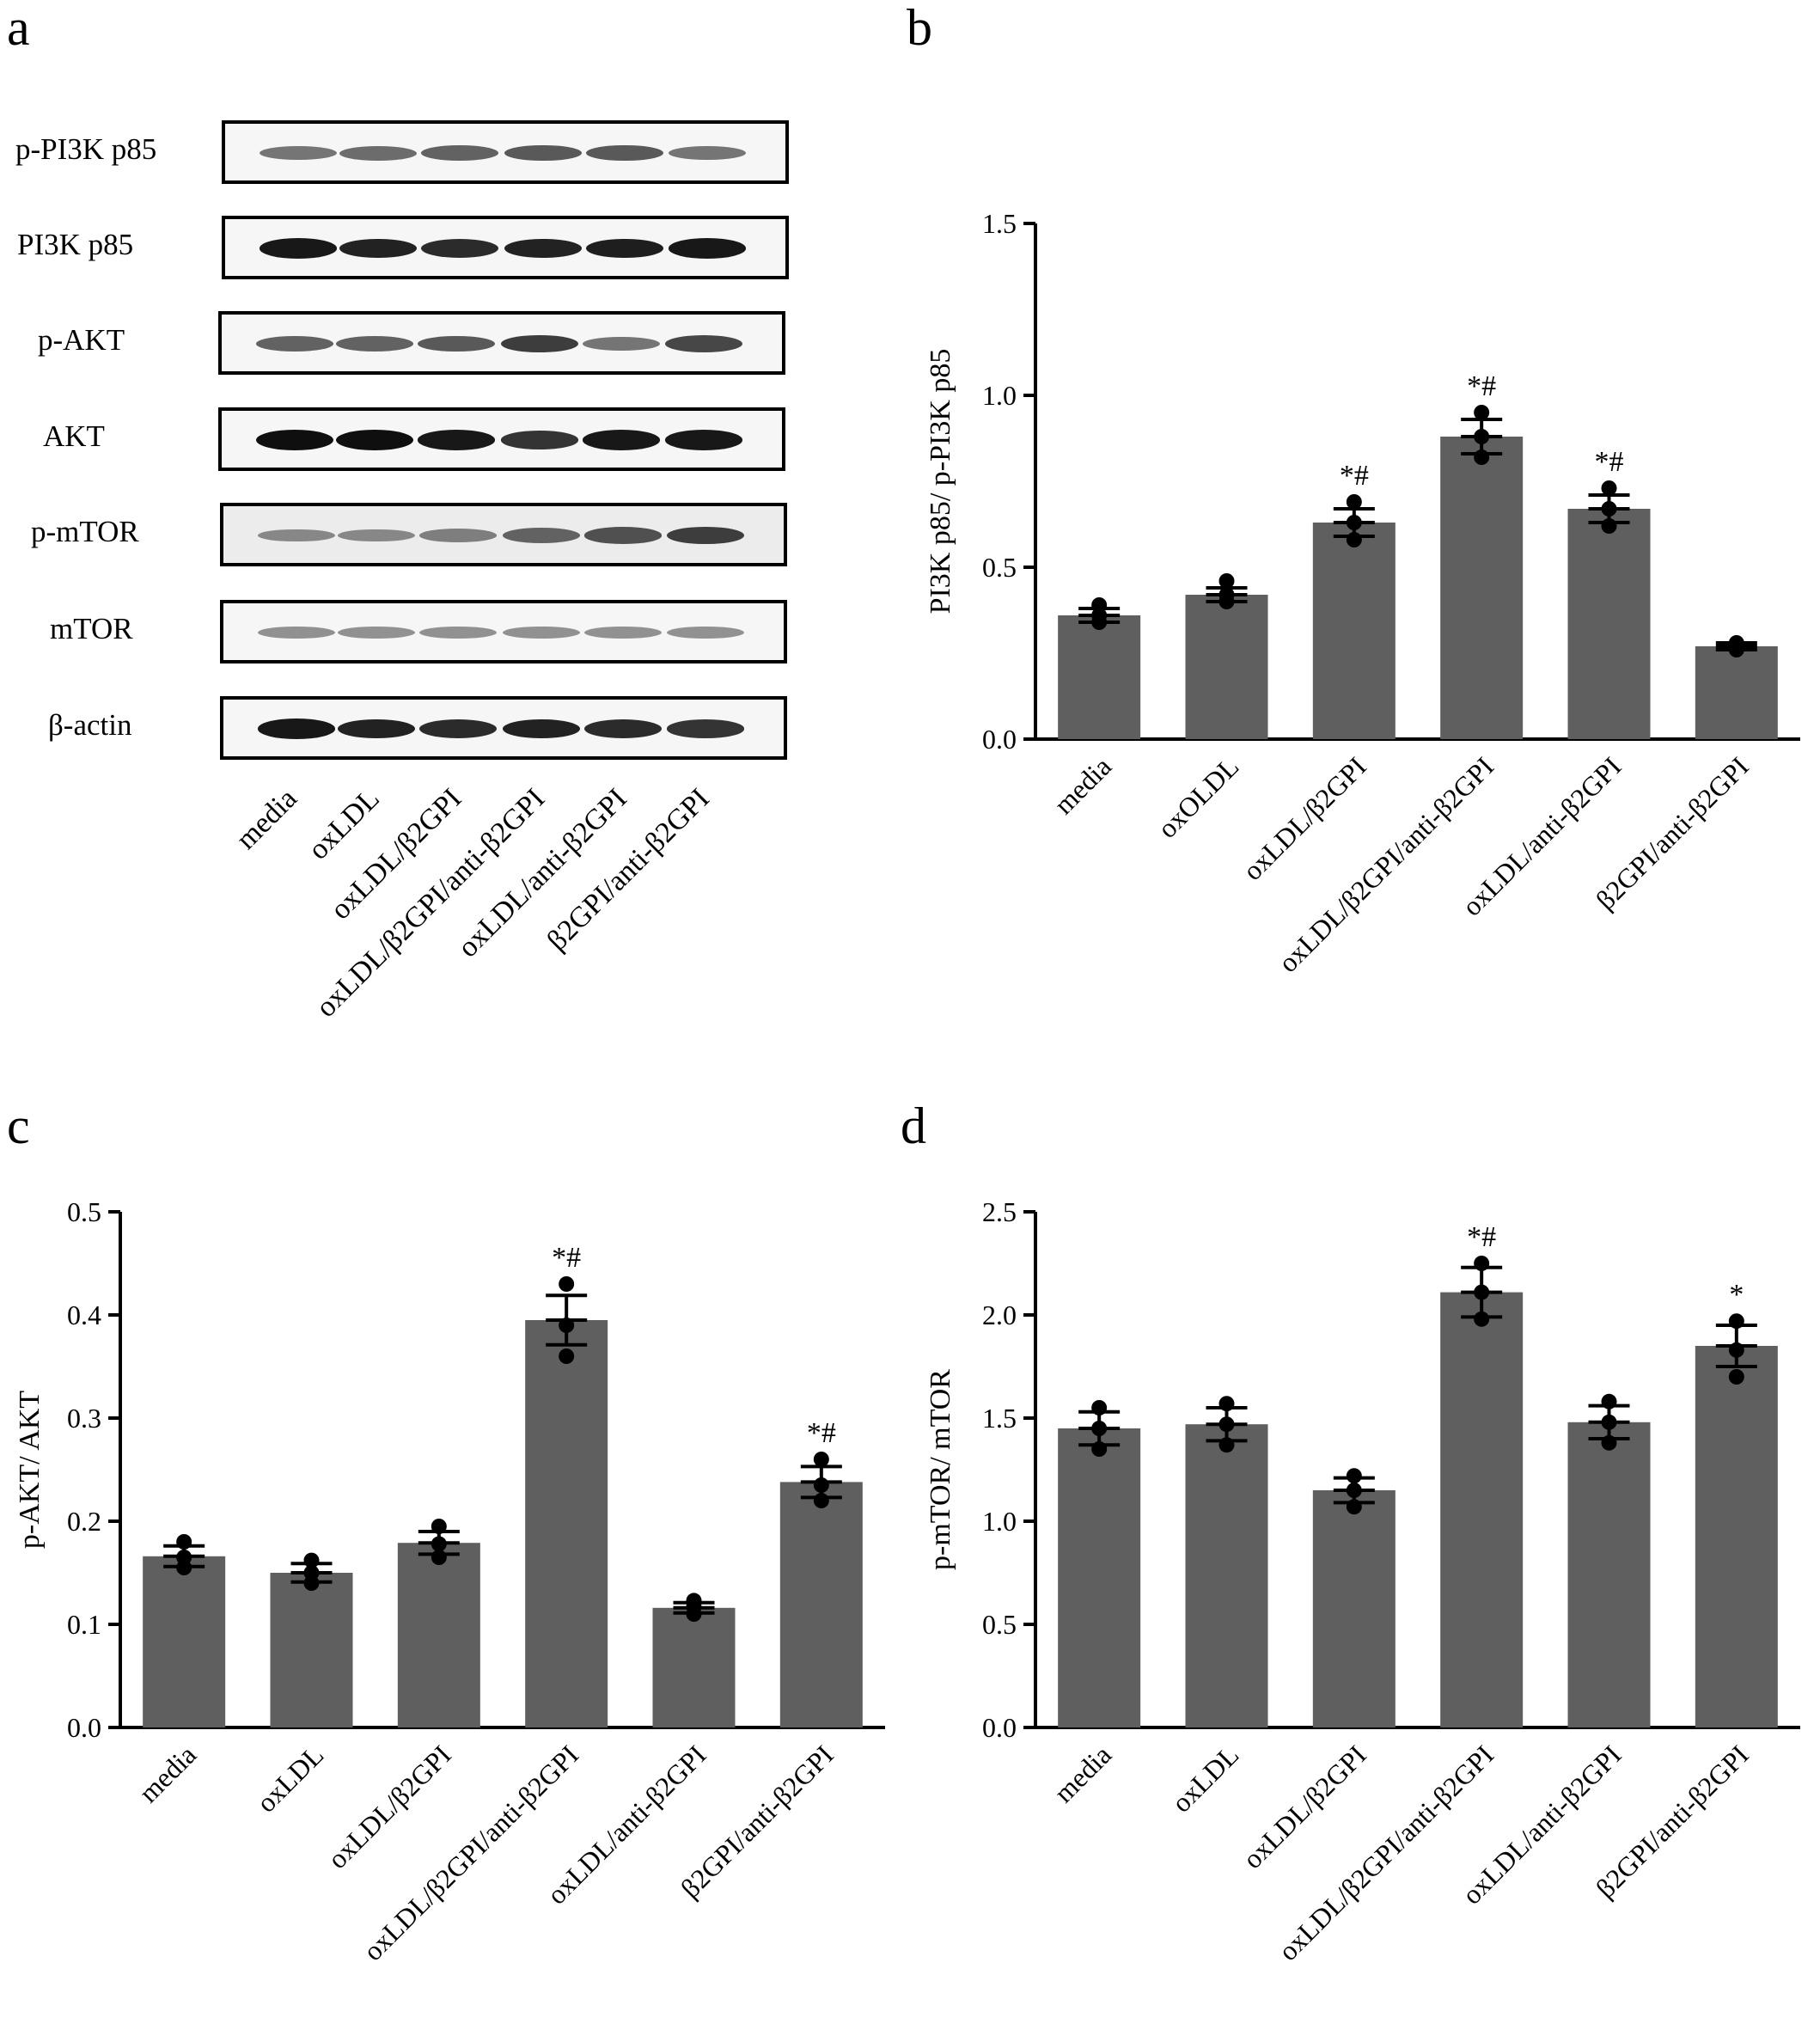 This screenshot has width=1820, height=2030. I want to click on x-tick-label: oxLDL, so click(289, 1778).